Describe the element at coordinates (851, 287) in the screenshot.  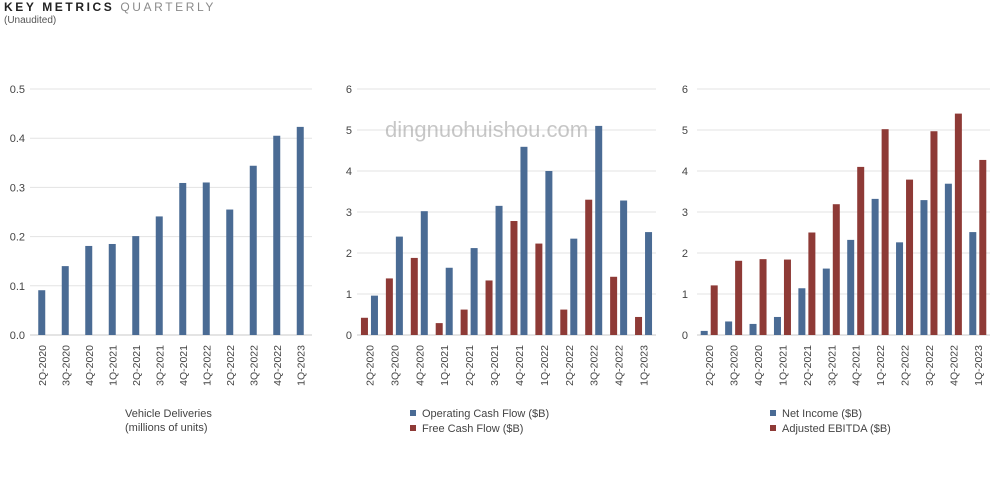
I see `bar-net-income-b-4q-2021` at that location.